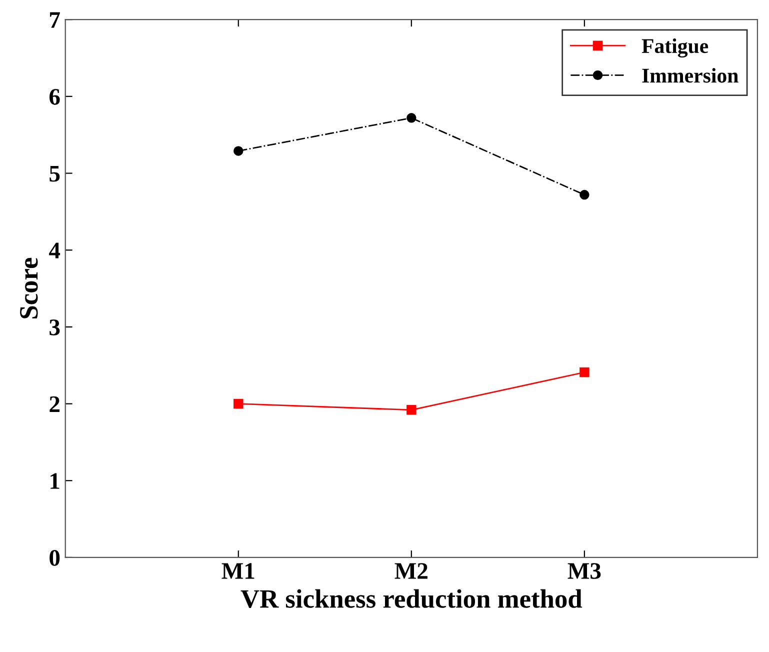  Describe the element at coordinates (238, 571) in the screenshot. I see `x-tick-label: M1` at that location.